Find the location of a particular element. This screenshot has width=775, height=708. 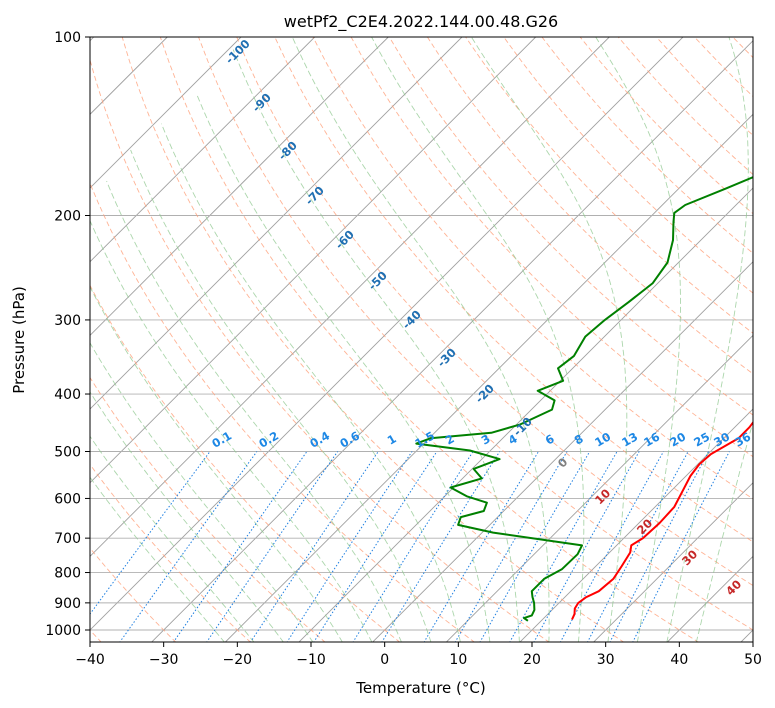

x-tick-label: 0 is located at coordinates (384, 660).